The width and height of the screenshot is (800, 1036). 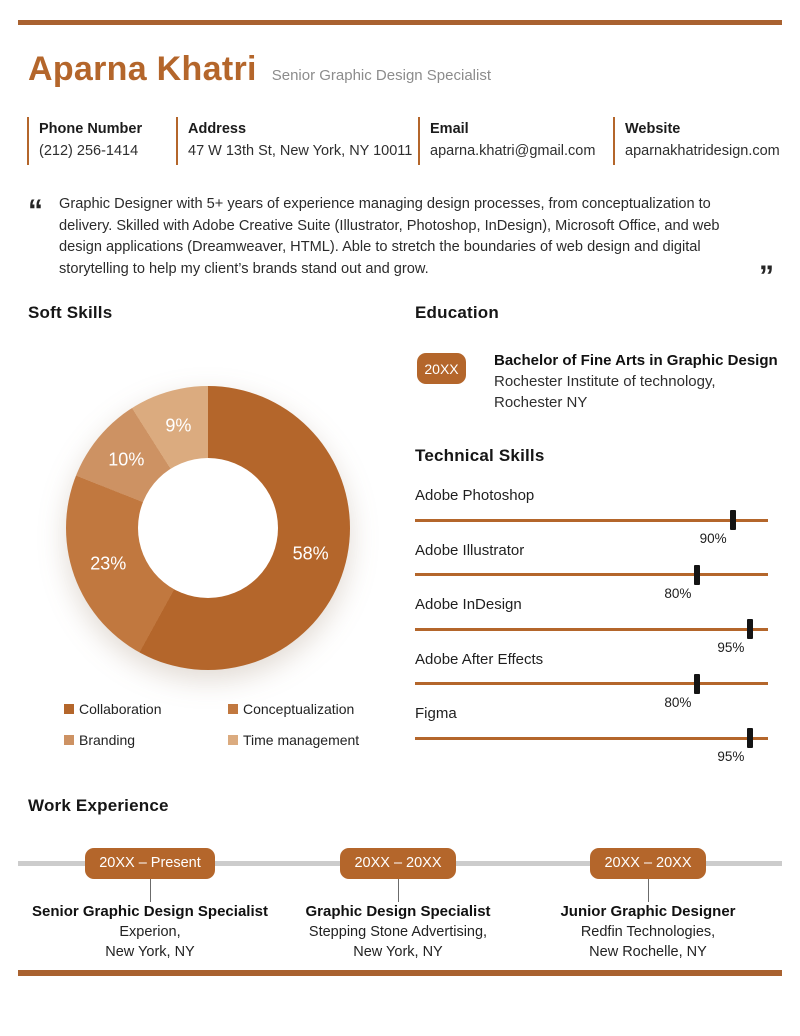 I want to click on legend-item-conceptualization: Conceptualization, so click(x=328, y=709).